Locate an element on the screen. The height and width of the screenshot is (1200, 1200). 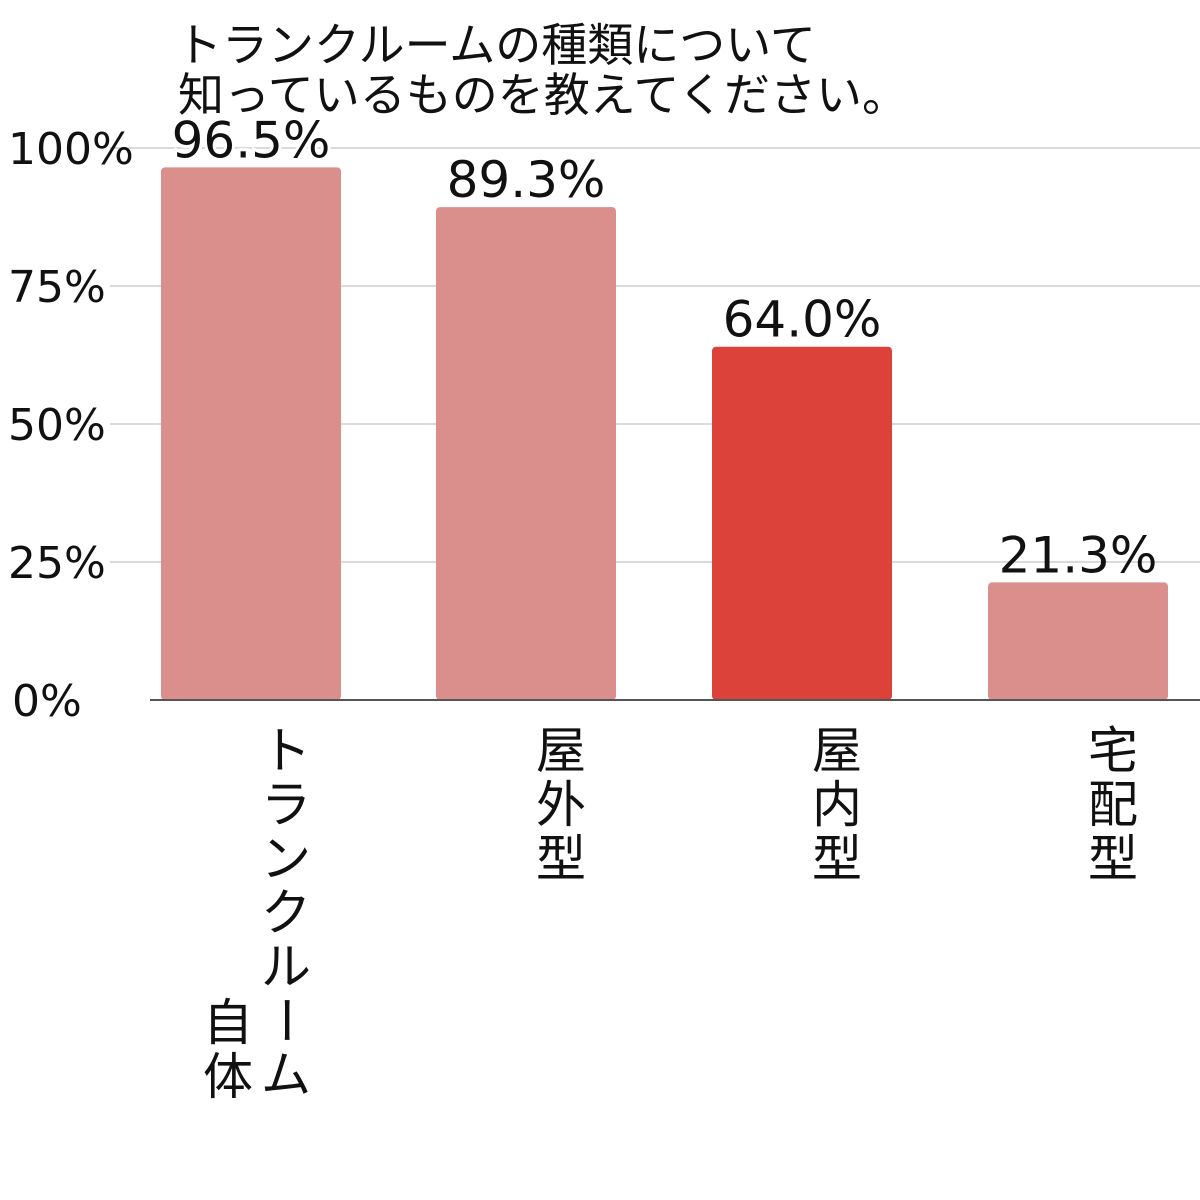
category-label-0-0-1: ラ is located at coordinates (286, 805).